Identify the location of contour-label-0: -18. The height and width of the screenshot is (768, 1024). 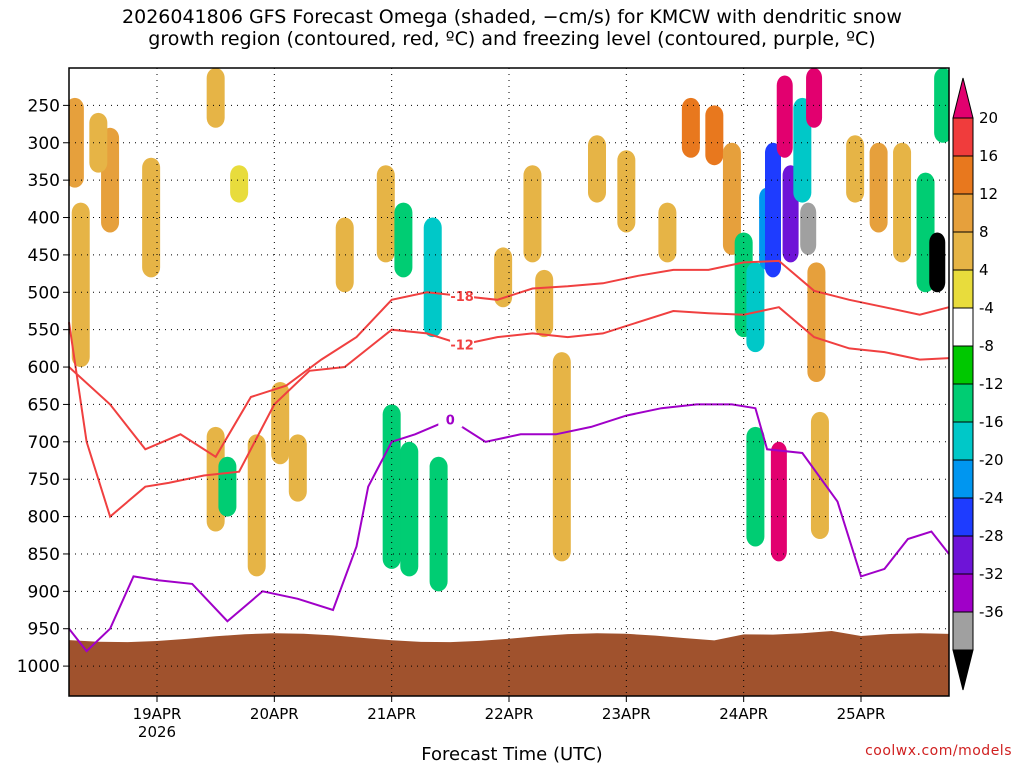
(462, 297).